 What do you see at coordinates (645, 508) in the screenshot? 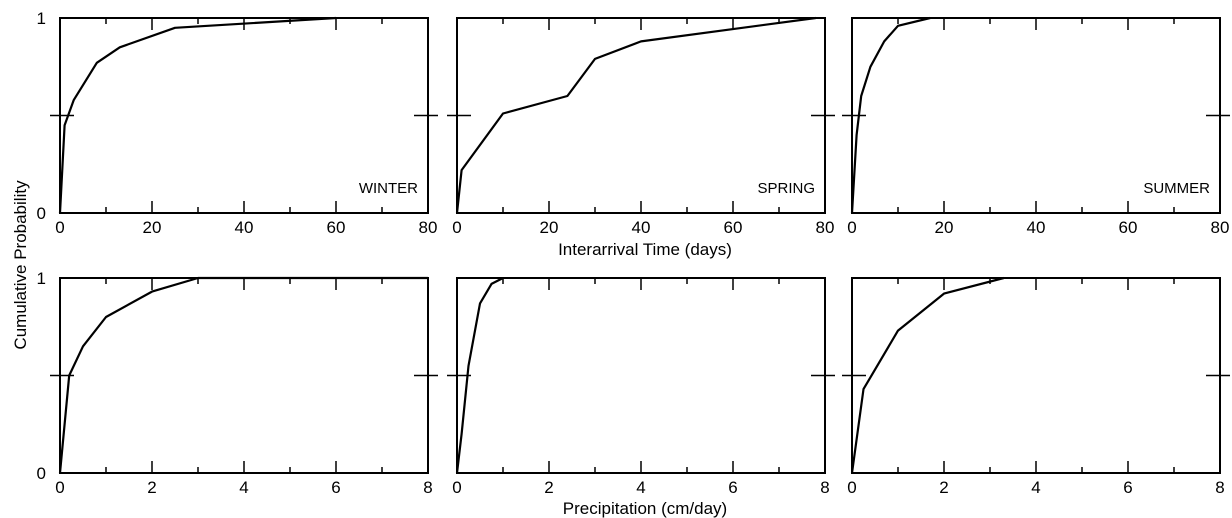
I see `bottom-x-axis-label: Precipitation (cm/day)` at bounding box center [645, 508].